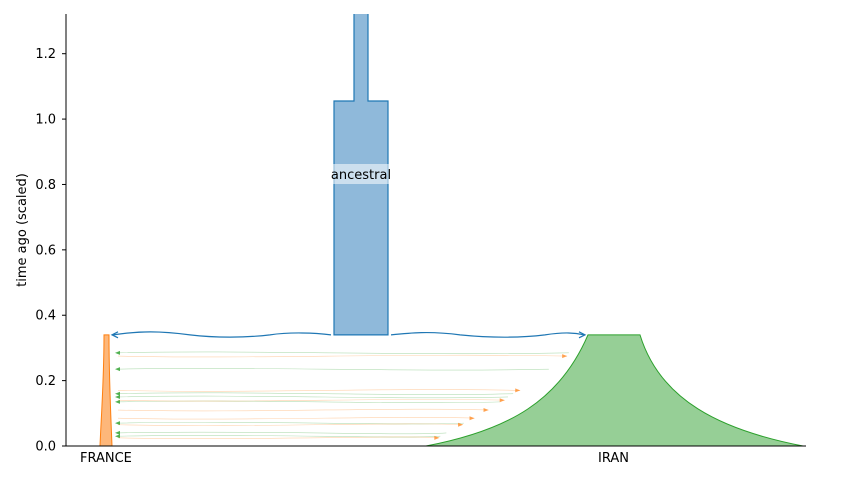 The height and width of the screenshot is (480, 852). What do you see at coordinates (614, 390) in the screenshot?
I see `deme-iran` at bounding box center [614, 390].